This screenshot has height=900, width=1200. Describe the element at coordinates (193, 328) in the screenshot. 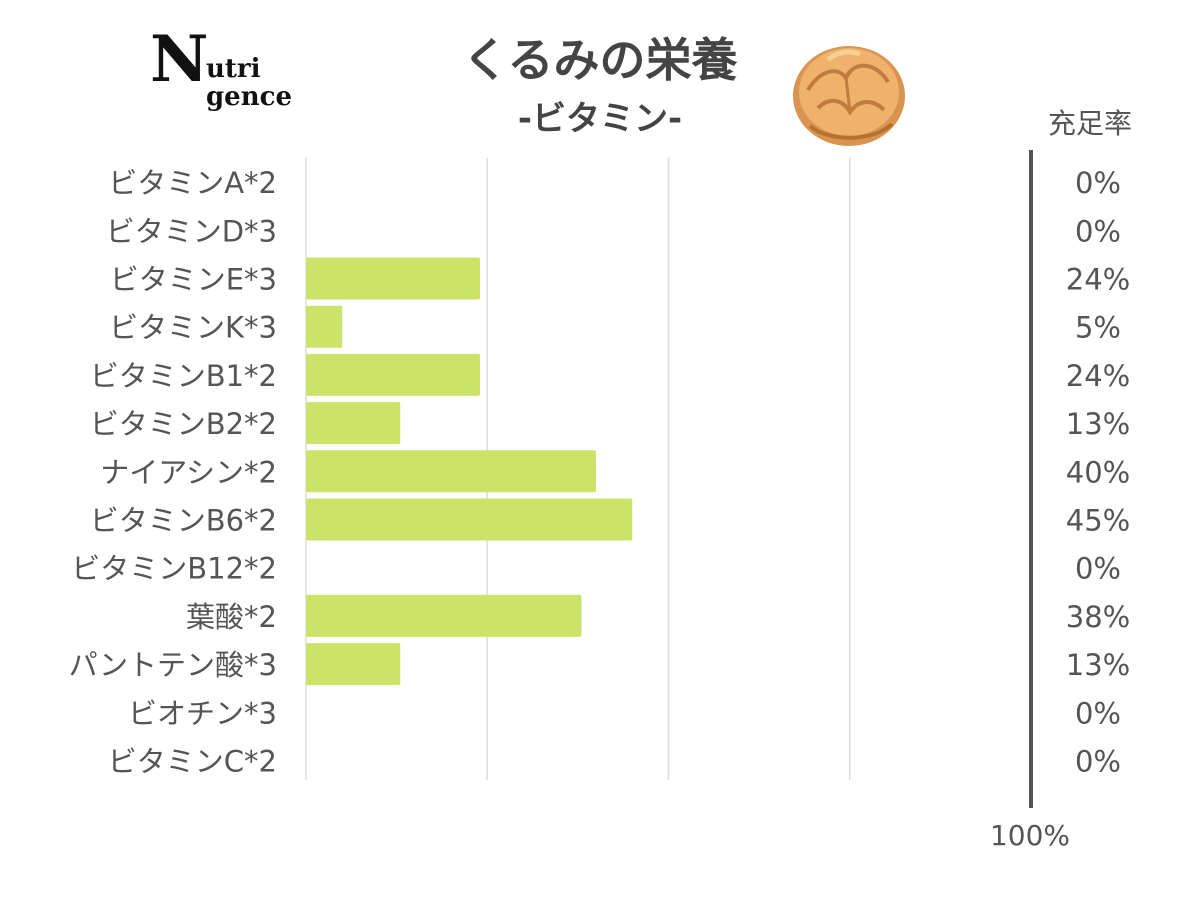

I see `category-label: ビタミンK*3` at that location.